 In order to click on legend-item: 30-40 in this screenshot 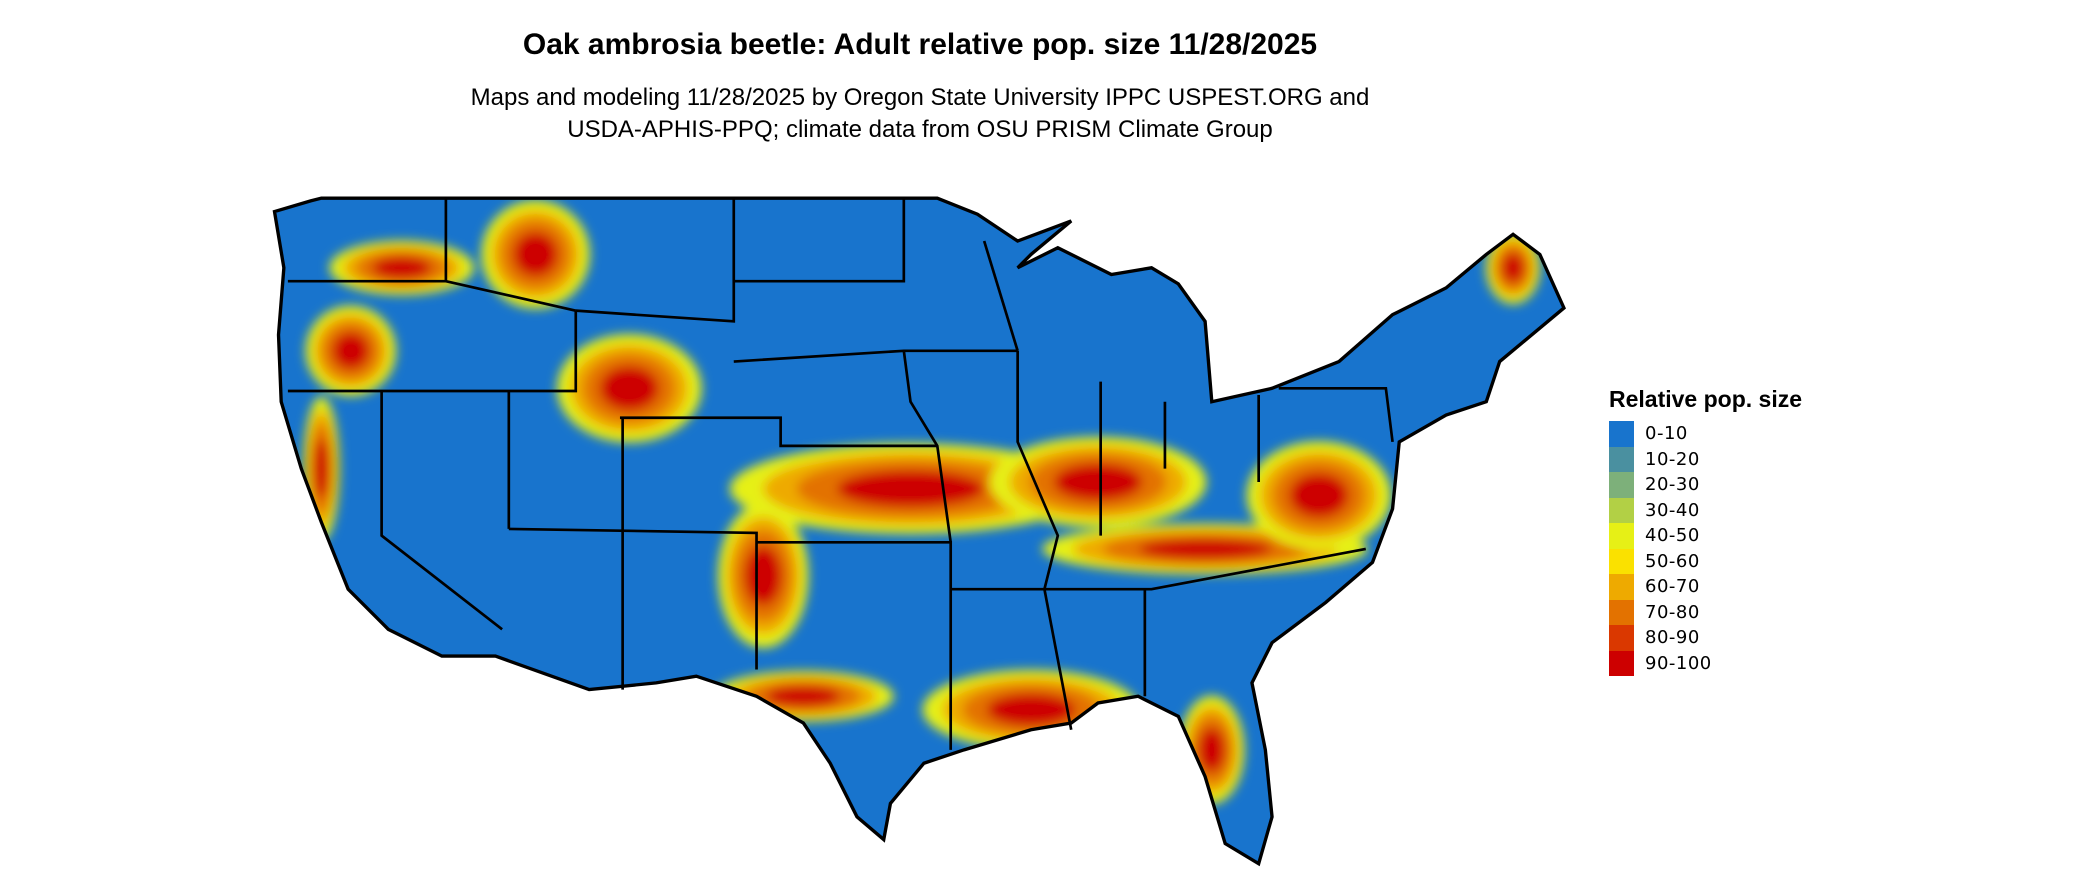, I will do `click(1705, 510)`.